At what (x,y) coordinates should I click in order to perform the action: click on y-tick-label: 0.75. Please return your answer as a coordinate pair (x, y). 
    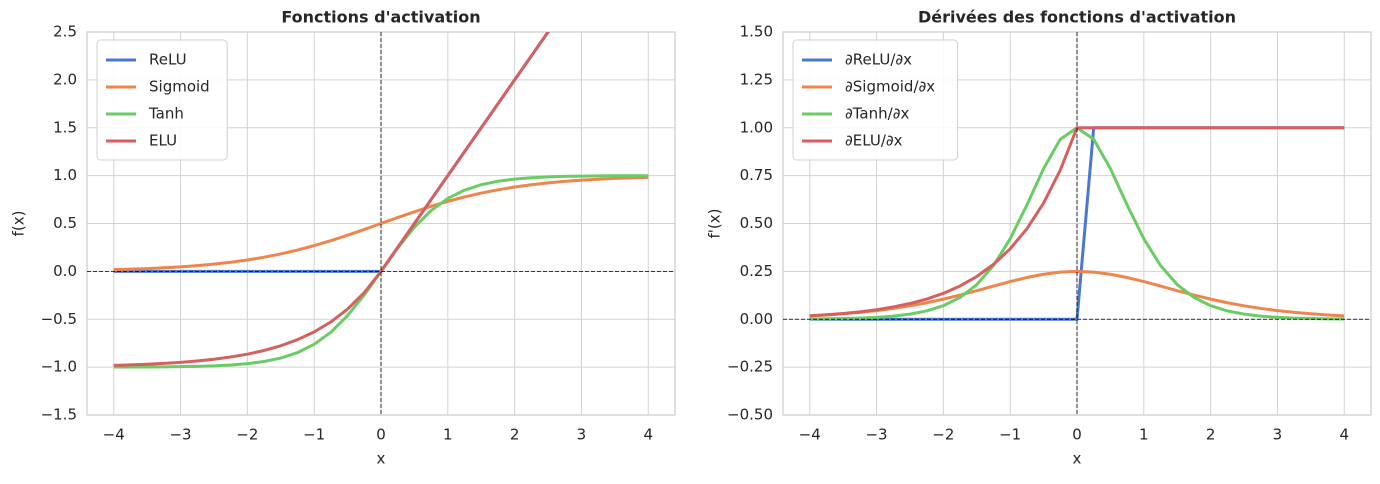
    Looking at the image, I should click on (756, 175).